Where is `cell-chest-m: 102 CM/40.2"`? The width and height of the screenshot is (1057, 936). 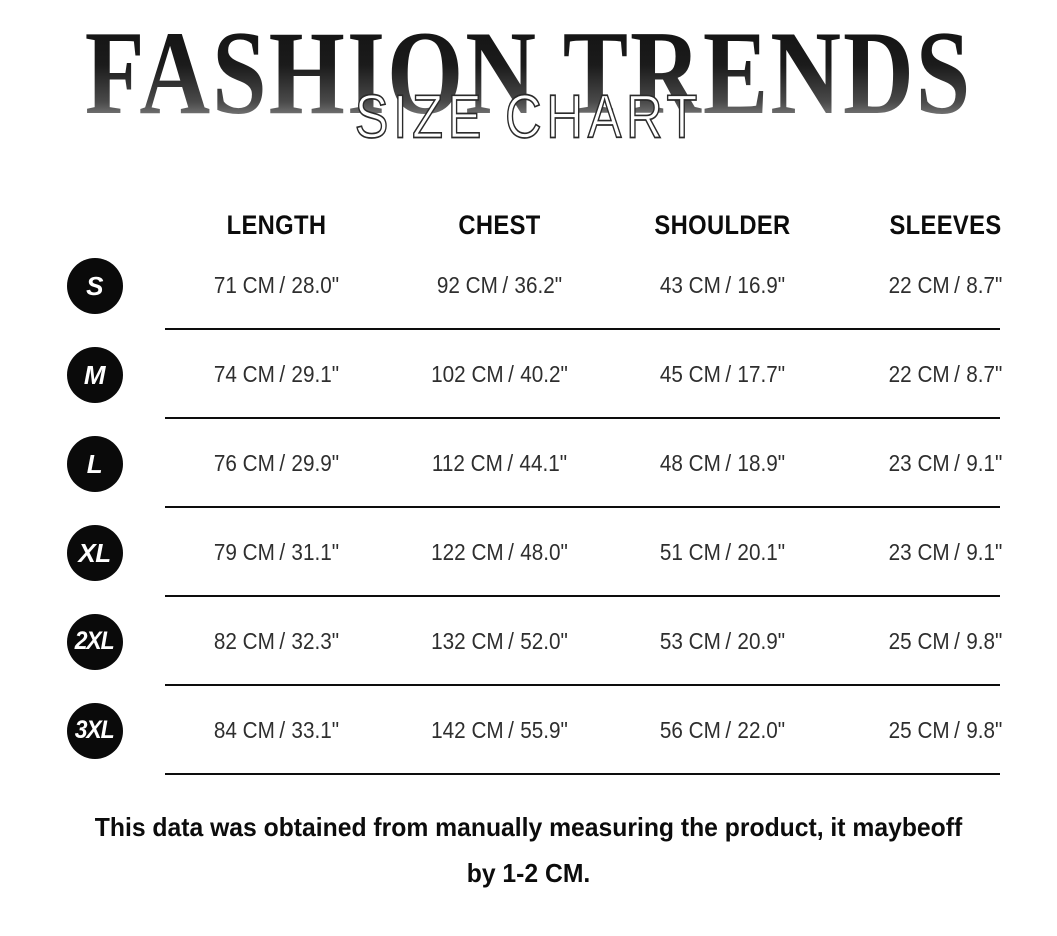 cell-chest-m: 102 CM/40.2" is located at coordinates (499, 374).